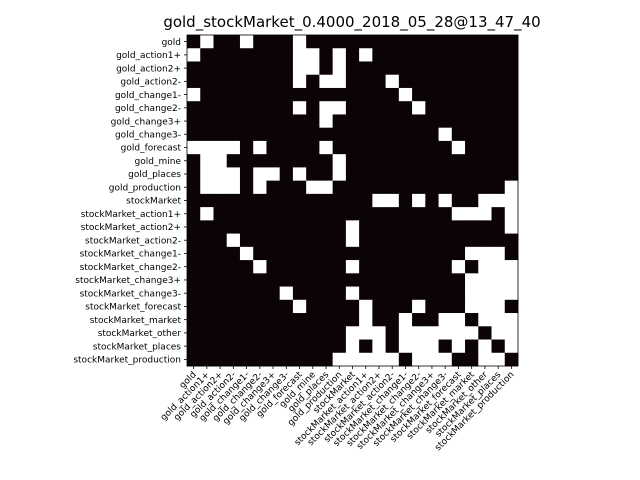 The width and height of the screenshot is (640, 480). Describe the element at coordinates (131, 215) in the screenshot. I see `y-tick-label: stockMarket_action1+` at that location.